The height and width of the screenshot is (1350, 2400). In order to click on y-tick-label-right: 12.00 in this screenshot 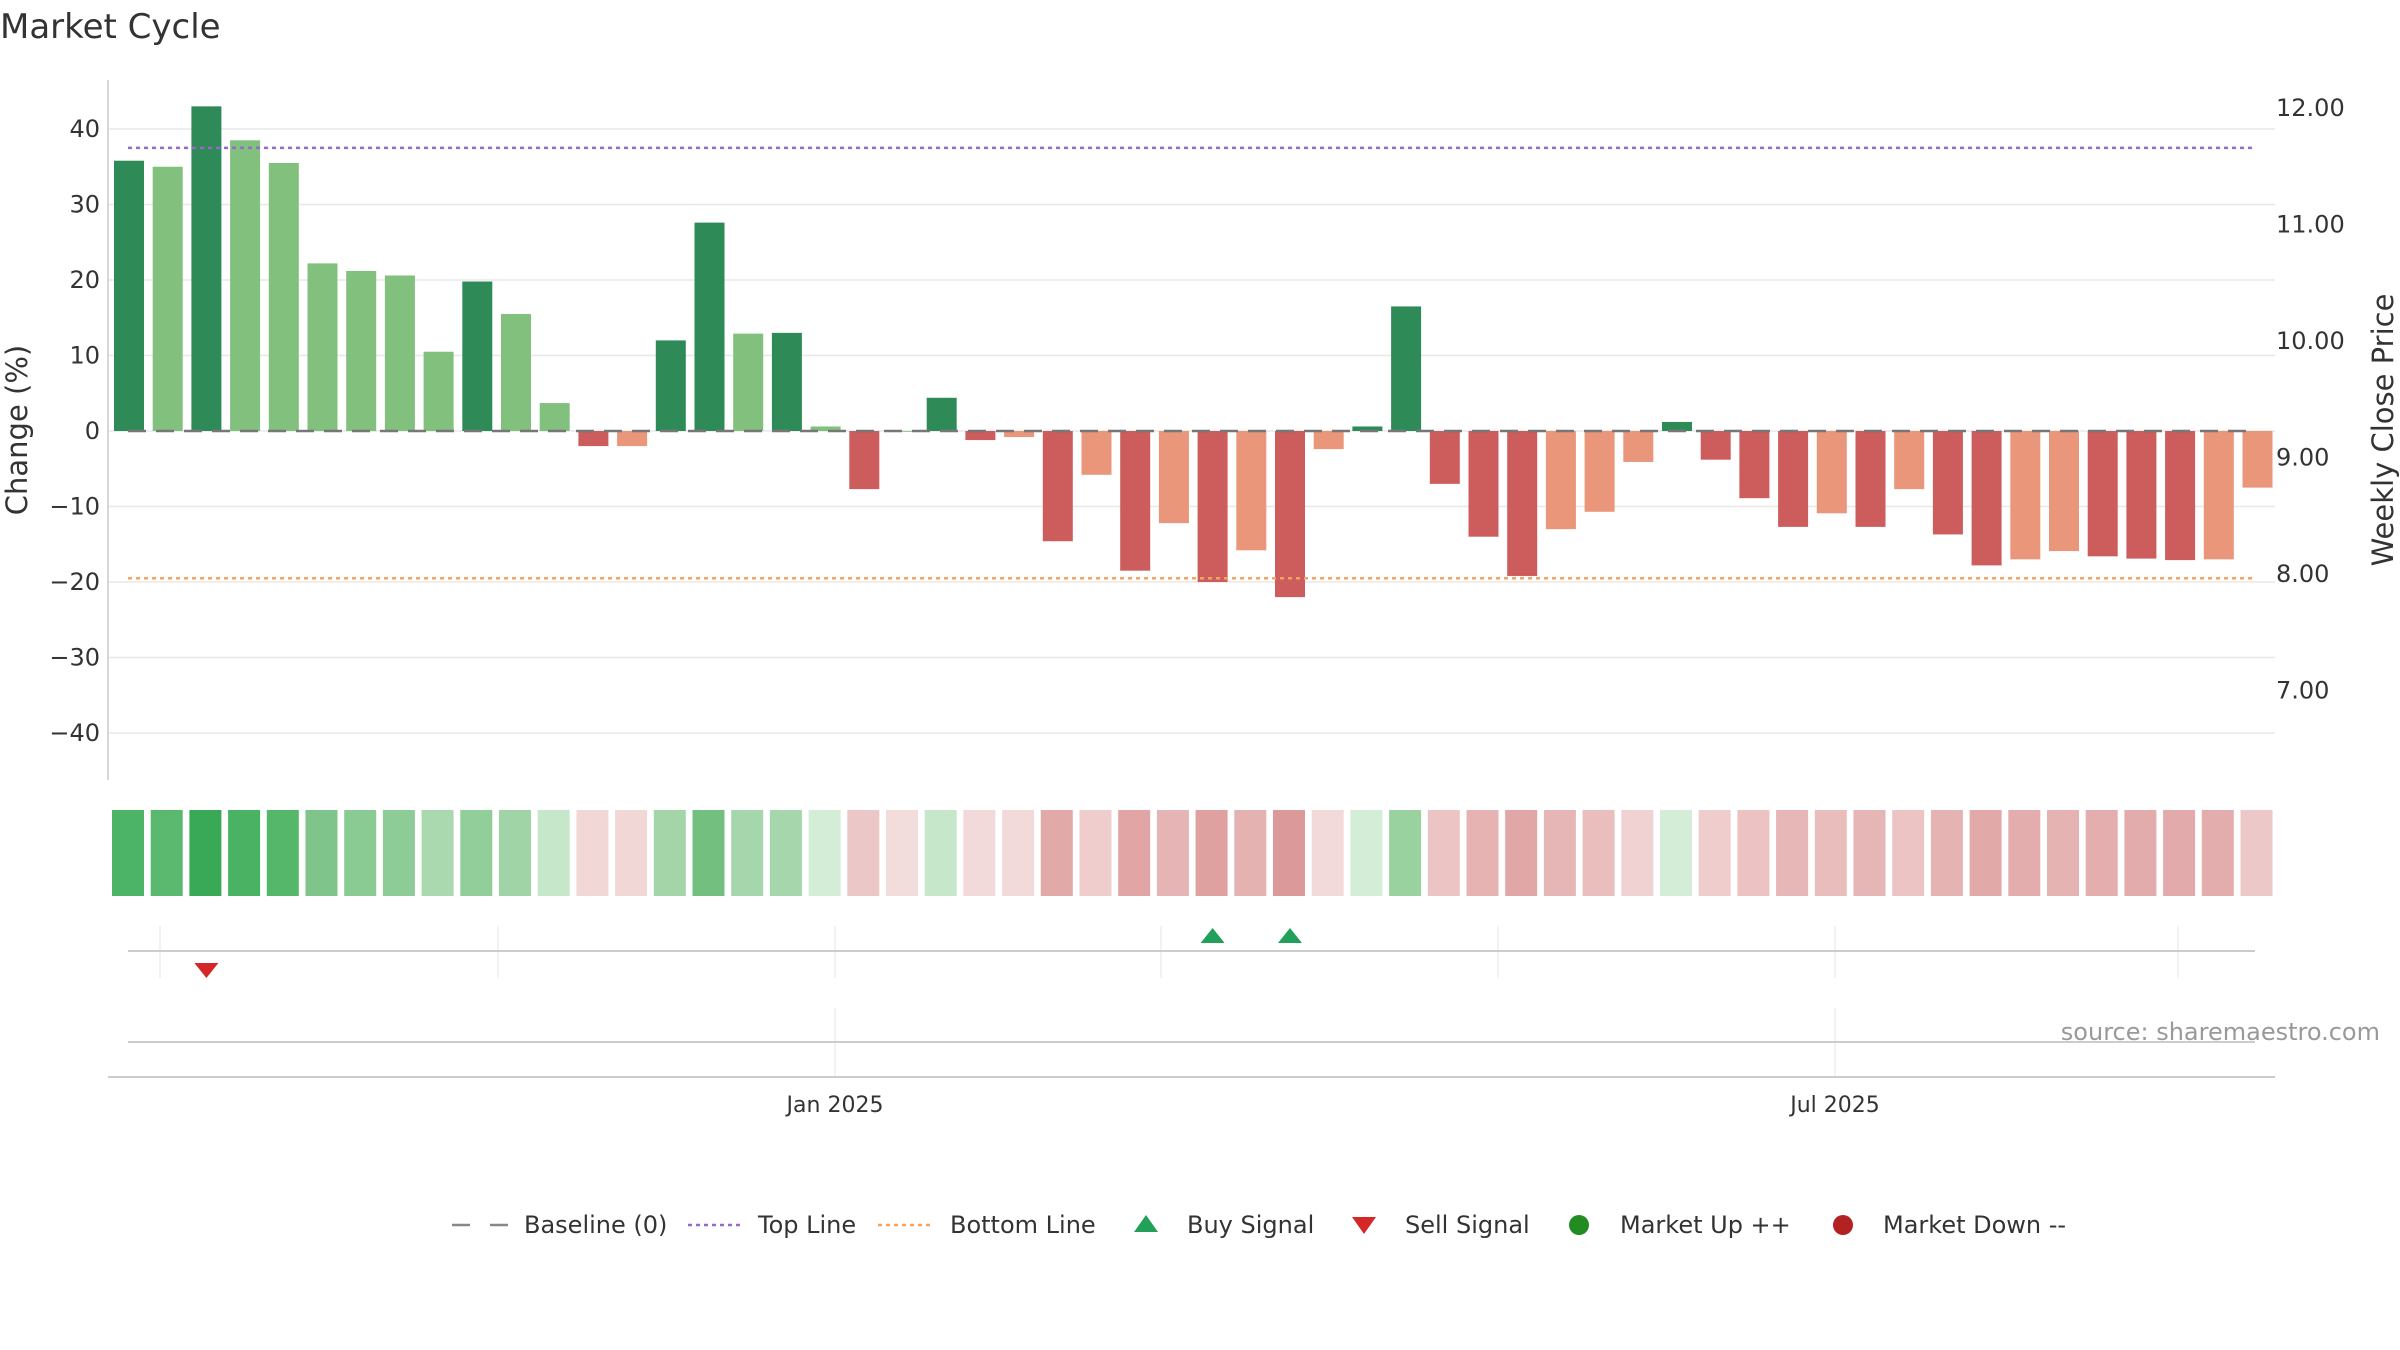, I will do `click(2310, 108)`.